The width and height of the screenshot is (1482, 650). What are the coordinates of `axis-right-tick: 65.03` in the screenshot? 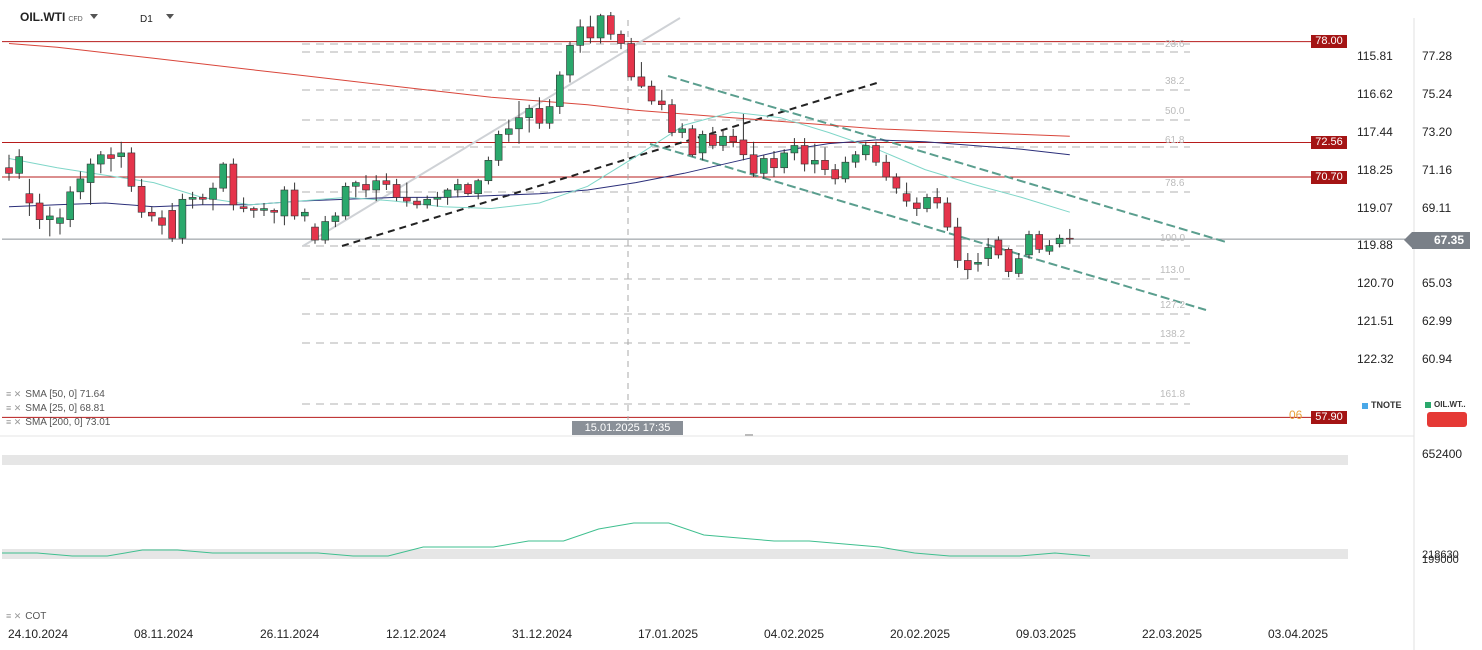 It's located at (1437, 283).